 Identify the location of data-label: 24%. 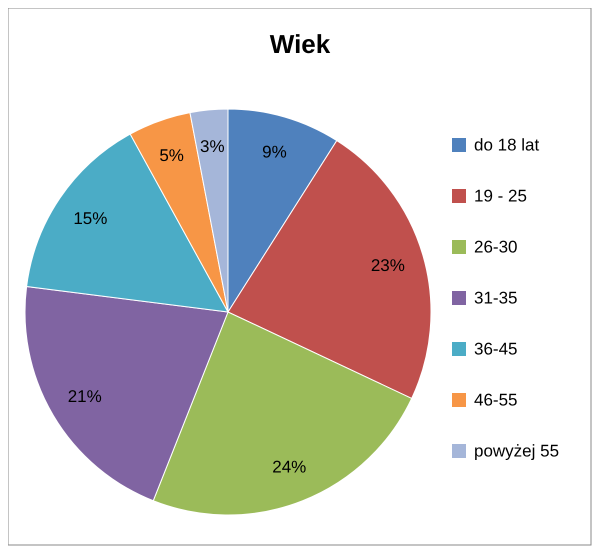
(289, 466).